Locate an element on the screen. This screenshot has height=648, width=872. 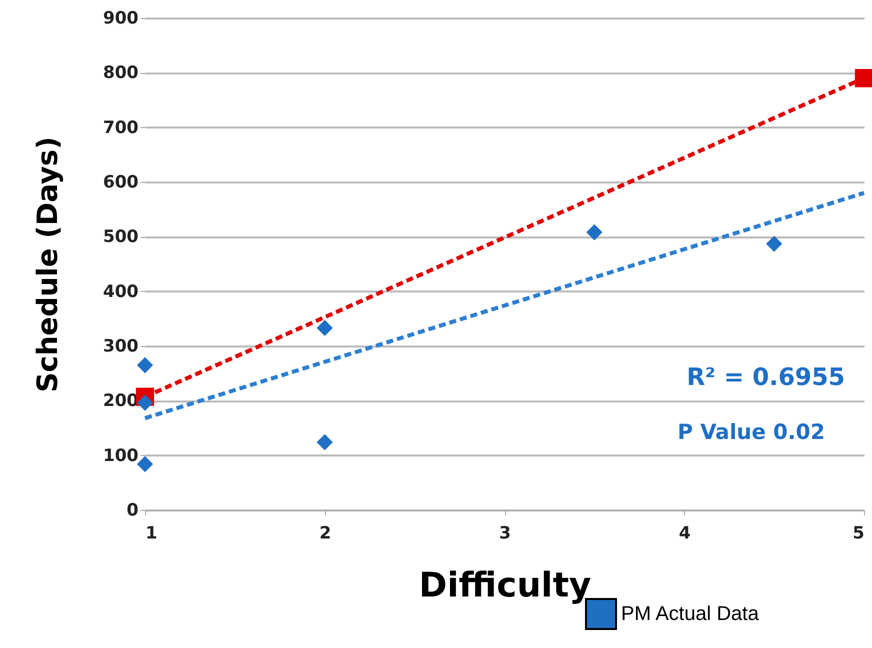
y-axis-title: Schedule (Days) is located at coordinates (47, 264).